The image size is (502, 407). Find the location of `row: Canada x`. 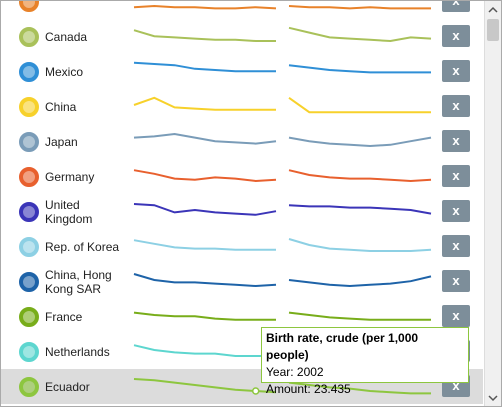

row: Canada x is located at coordinates (242, 36).